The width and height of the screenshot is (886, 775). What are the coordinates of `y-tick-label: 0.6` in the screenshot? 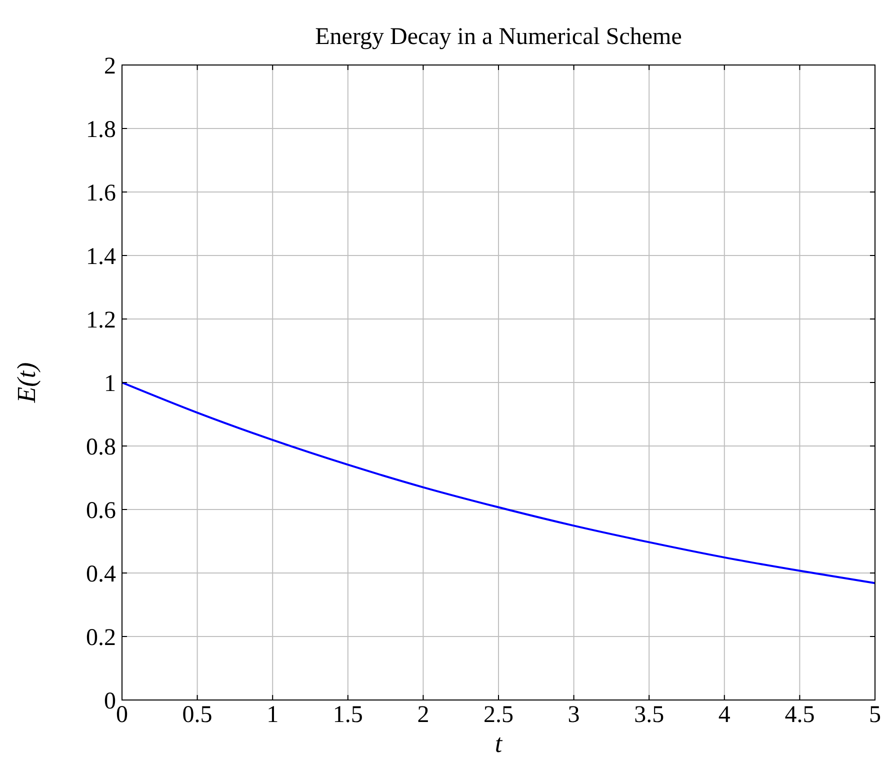 It's located at (101, 511).